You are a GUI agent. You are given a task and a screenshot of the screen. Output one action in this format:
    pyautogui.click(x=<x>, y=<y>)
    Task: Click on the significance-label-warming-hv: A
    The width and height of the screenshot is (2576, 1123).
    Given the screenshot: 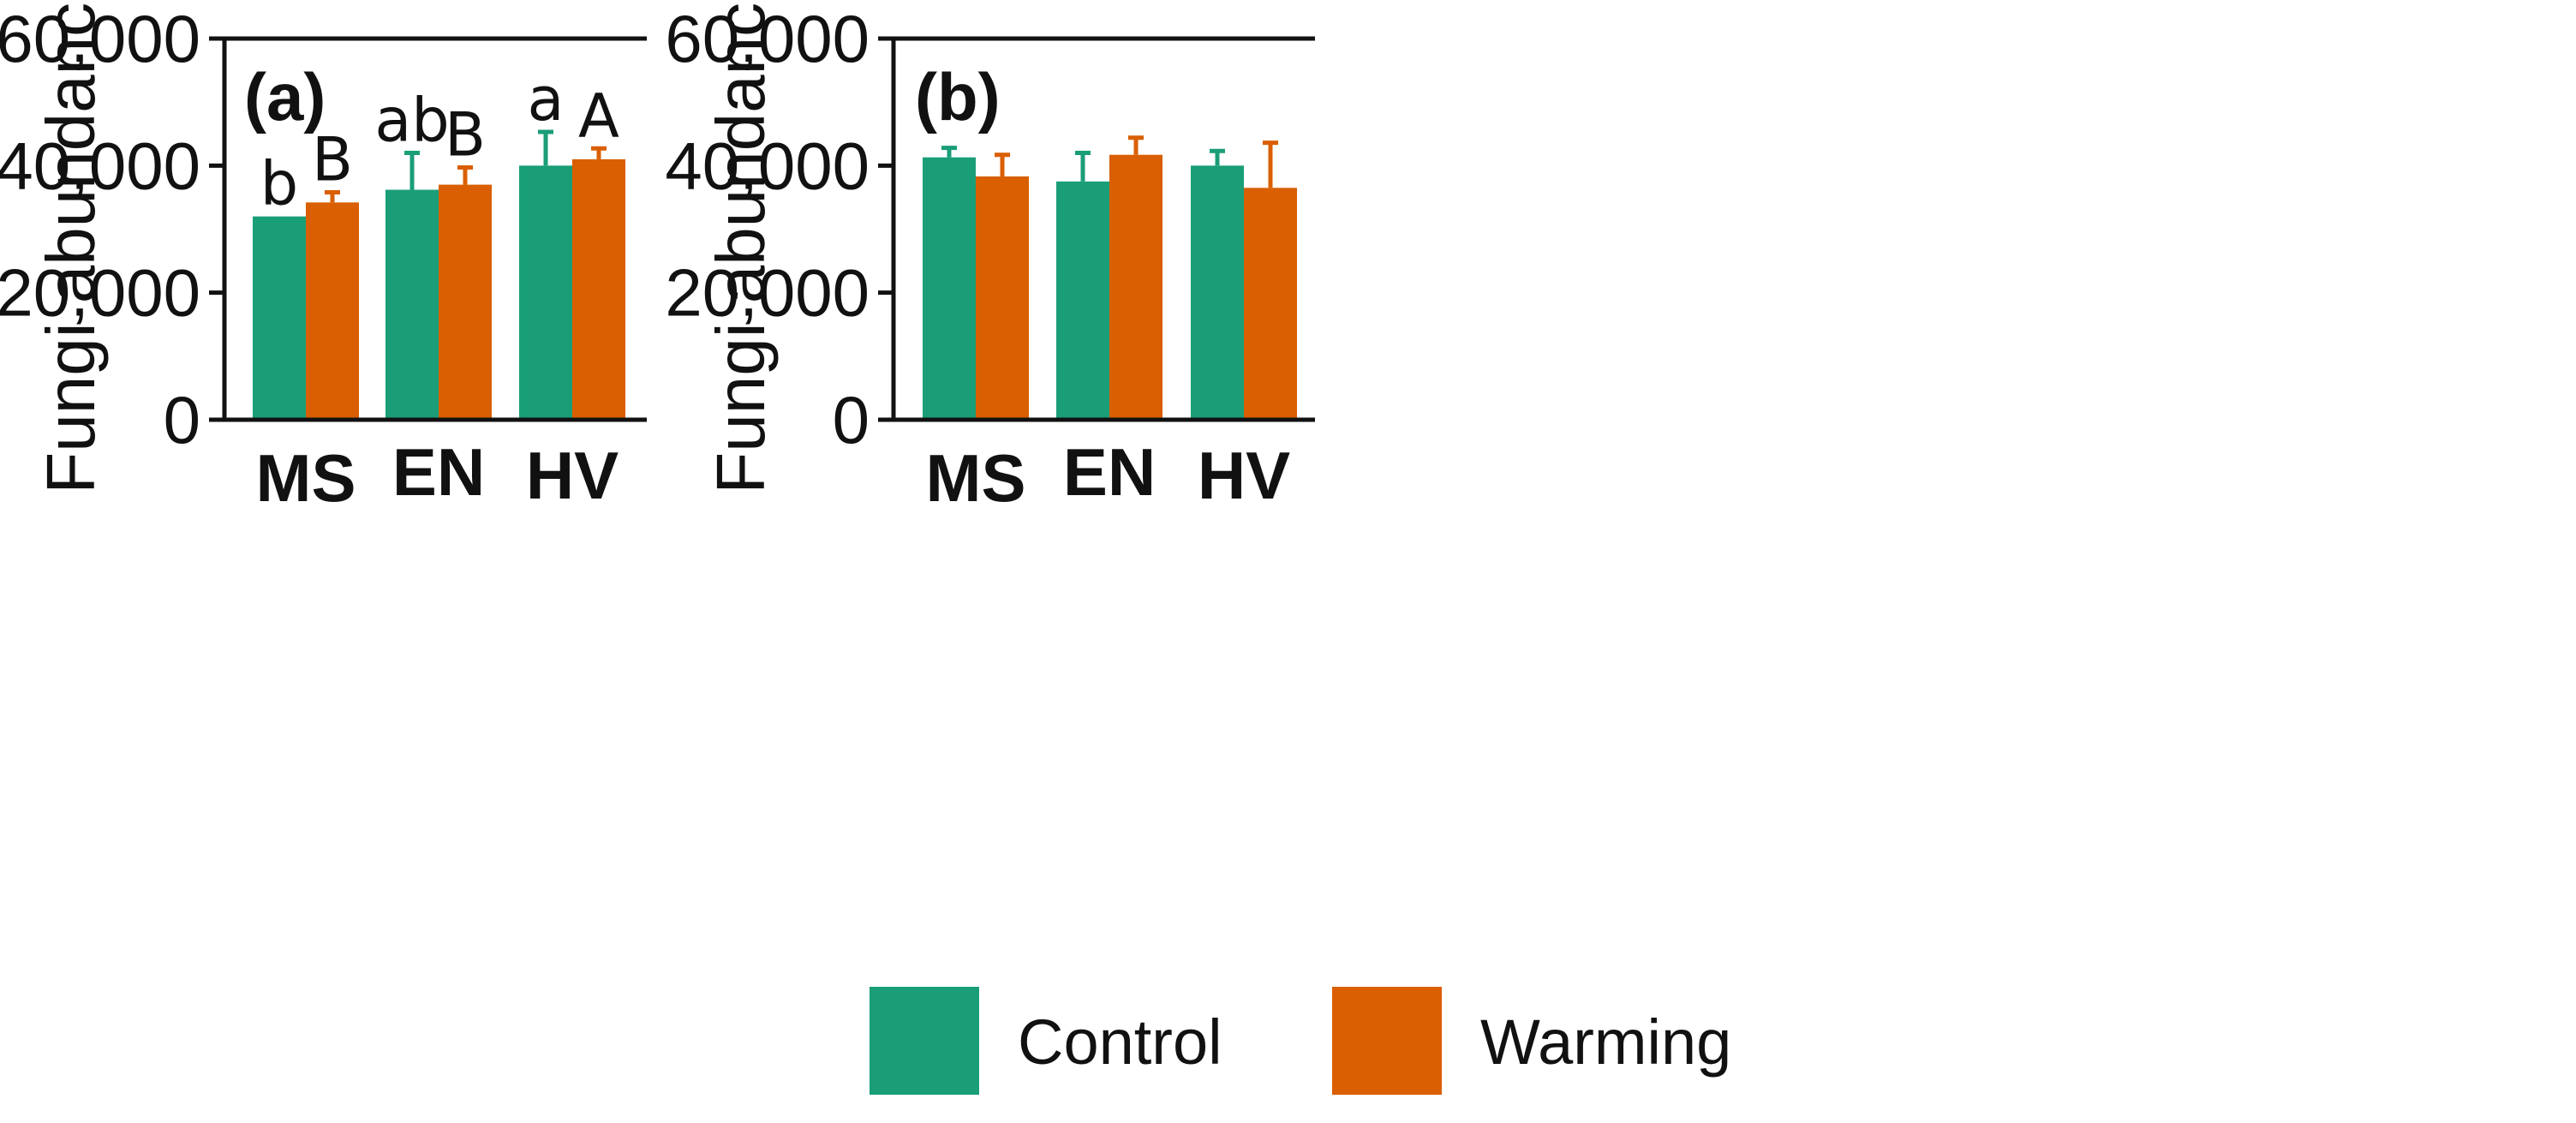 What is the action you would take?
    pyautogui.click(x=599, y=116)
    